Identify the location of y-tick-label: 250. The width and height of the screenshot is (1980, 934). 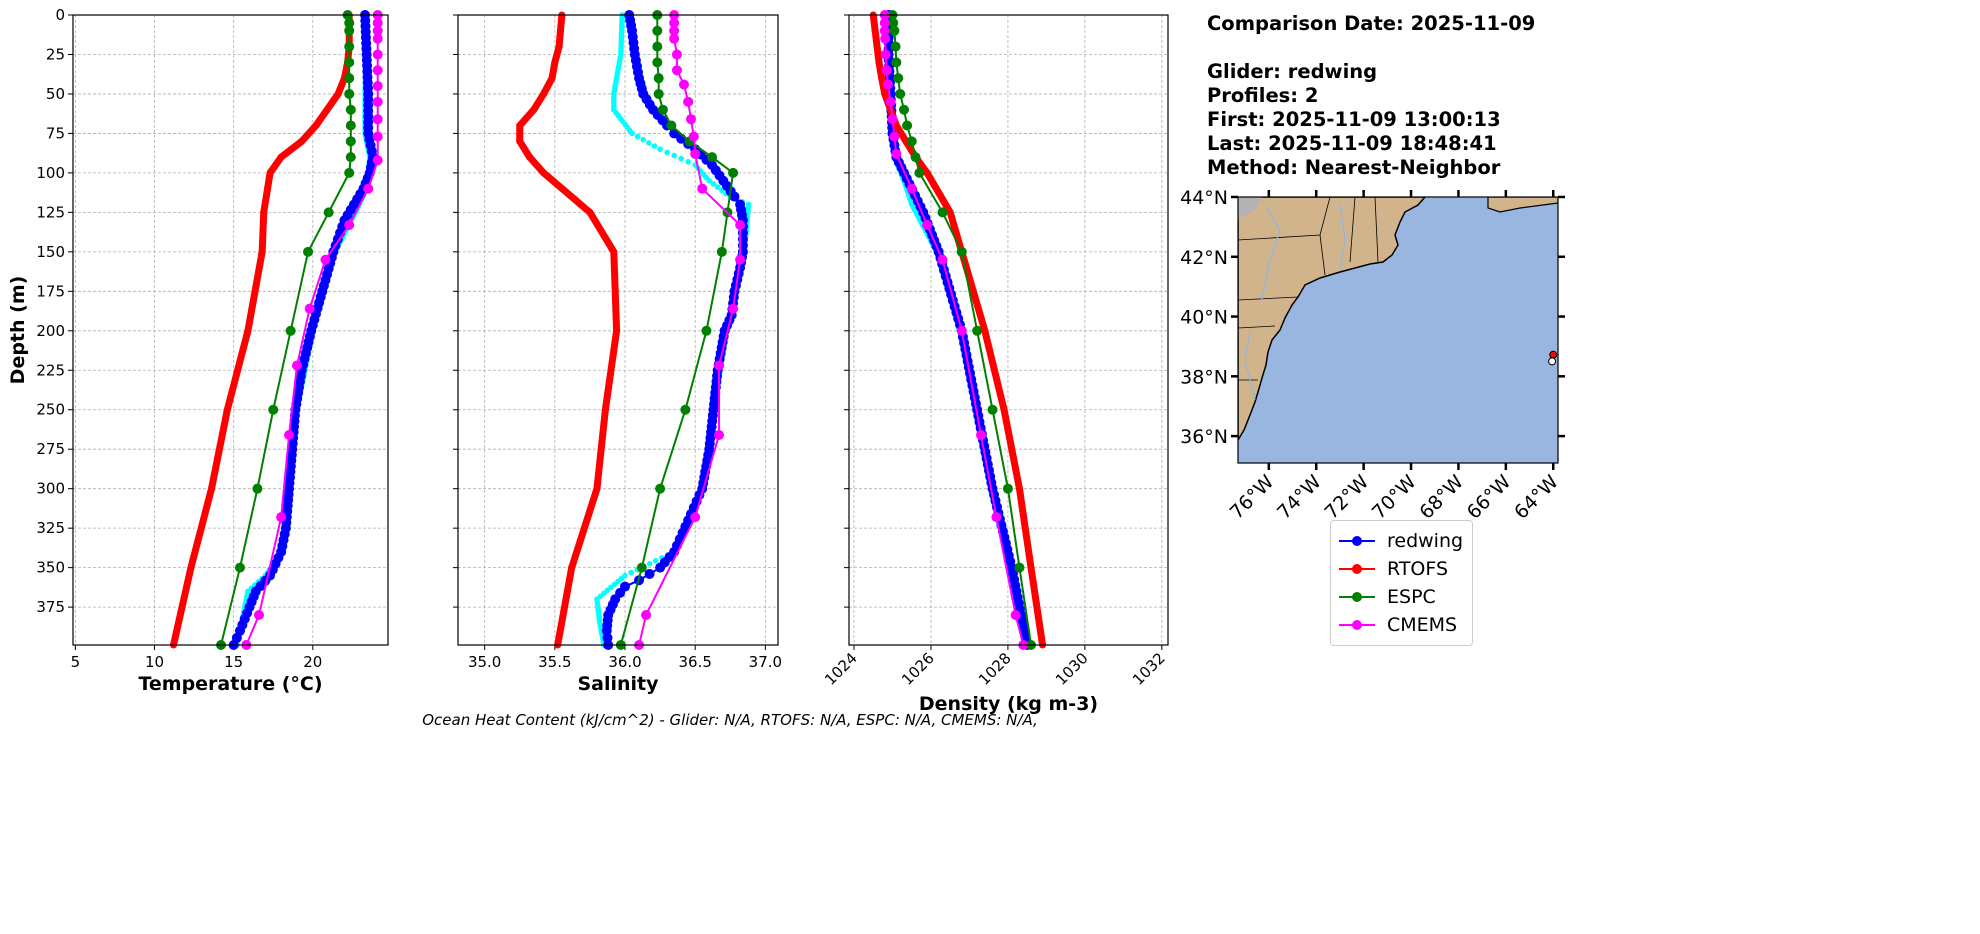
(50, 410).